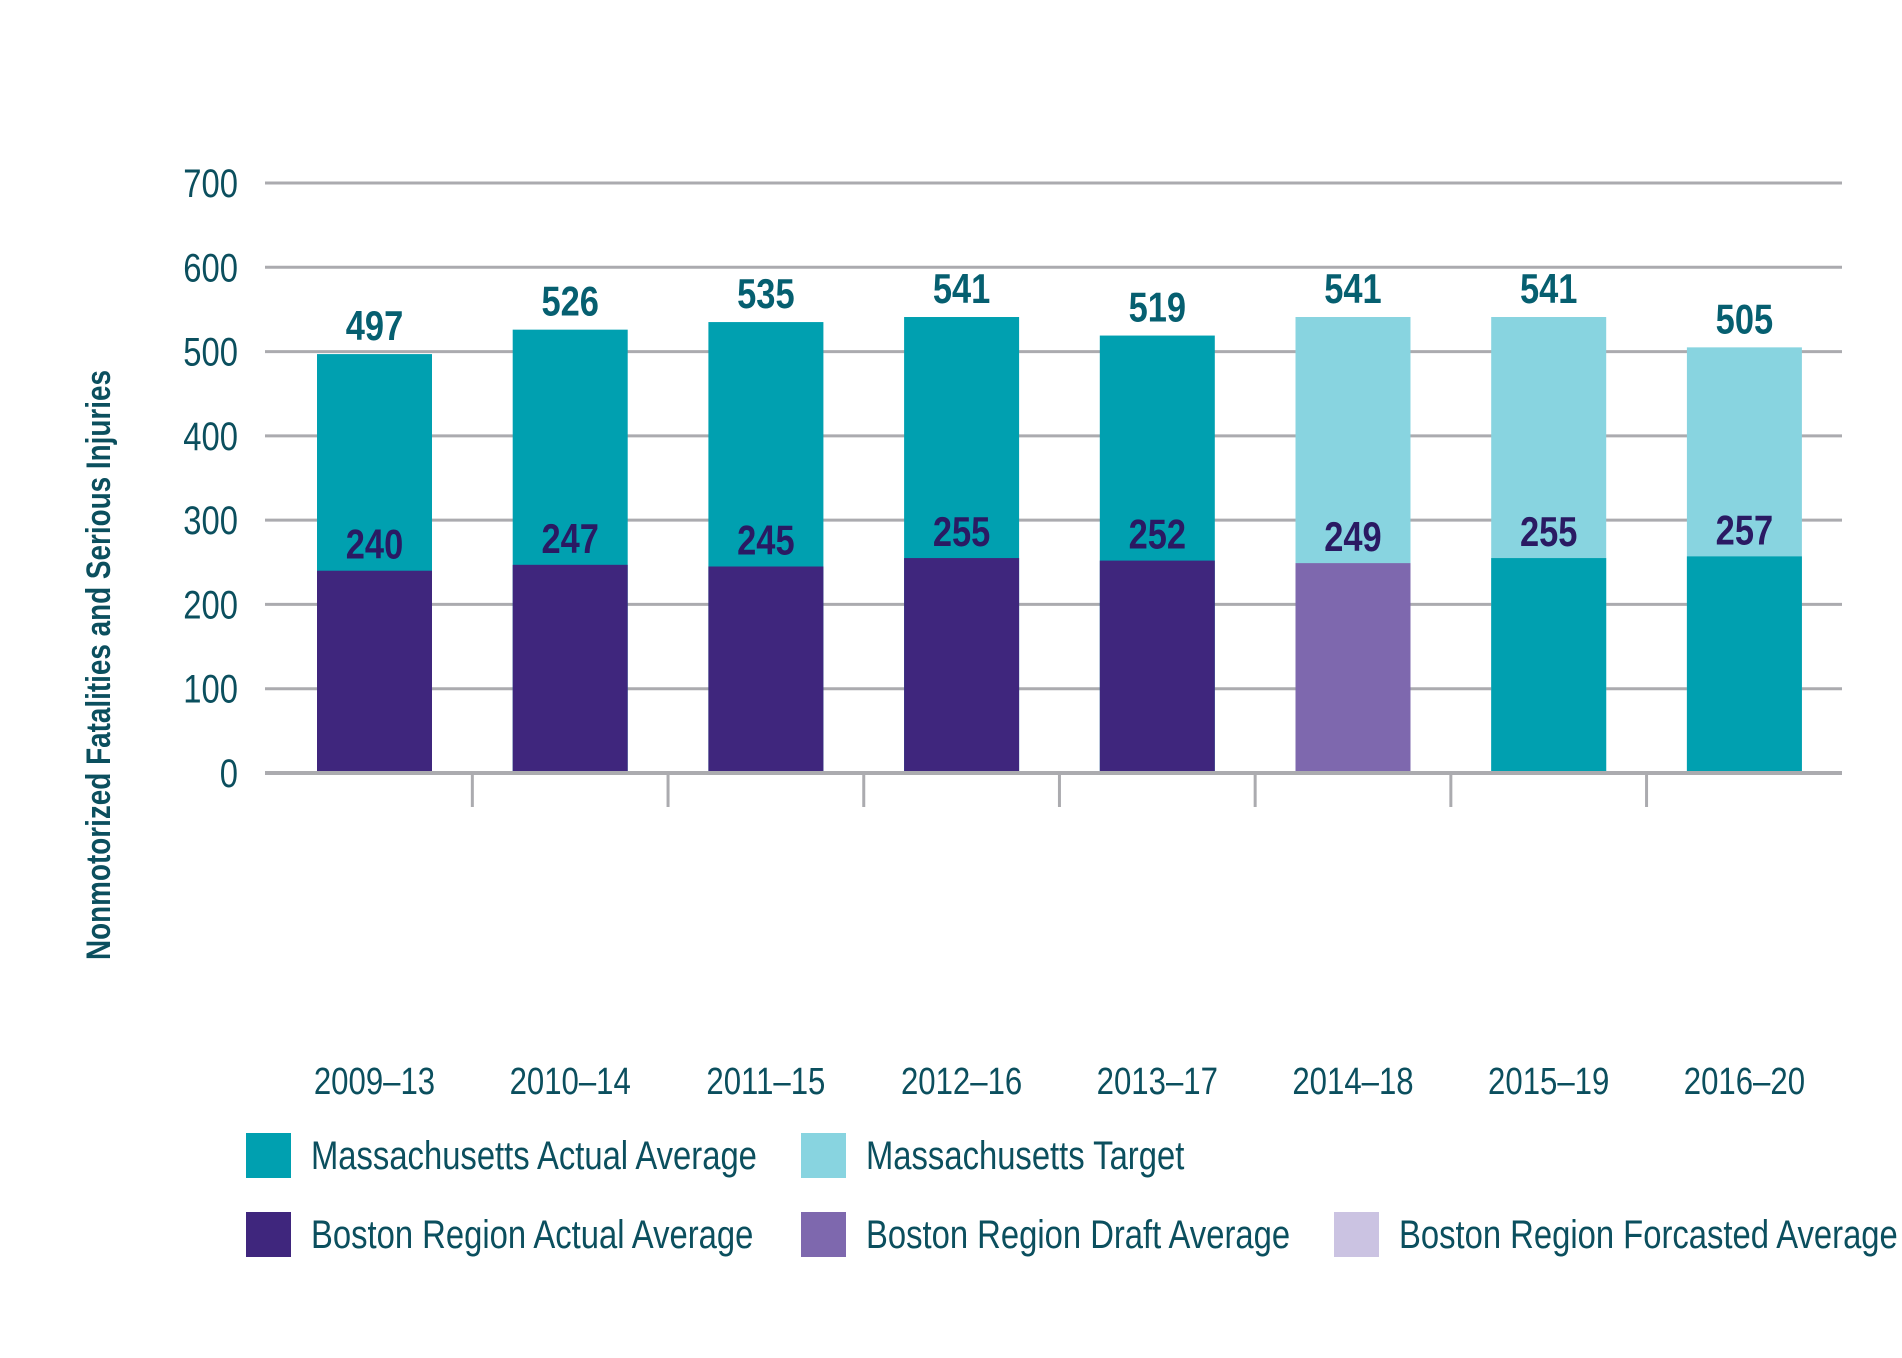 This screenshot has height=1358, width=1902. What do you see at coordinates (374, 671) in the screenshot?
I see `bar-boston-region-2009–13` at bounding box center [374, 671].